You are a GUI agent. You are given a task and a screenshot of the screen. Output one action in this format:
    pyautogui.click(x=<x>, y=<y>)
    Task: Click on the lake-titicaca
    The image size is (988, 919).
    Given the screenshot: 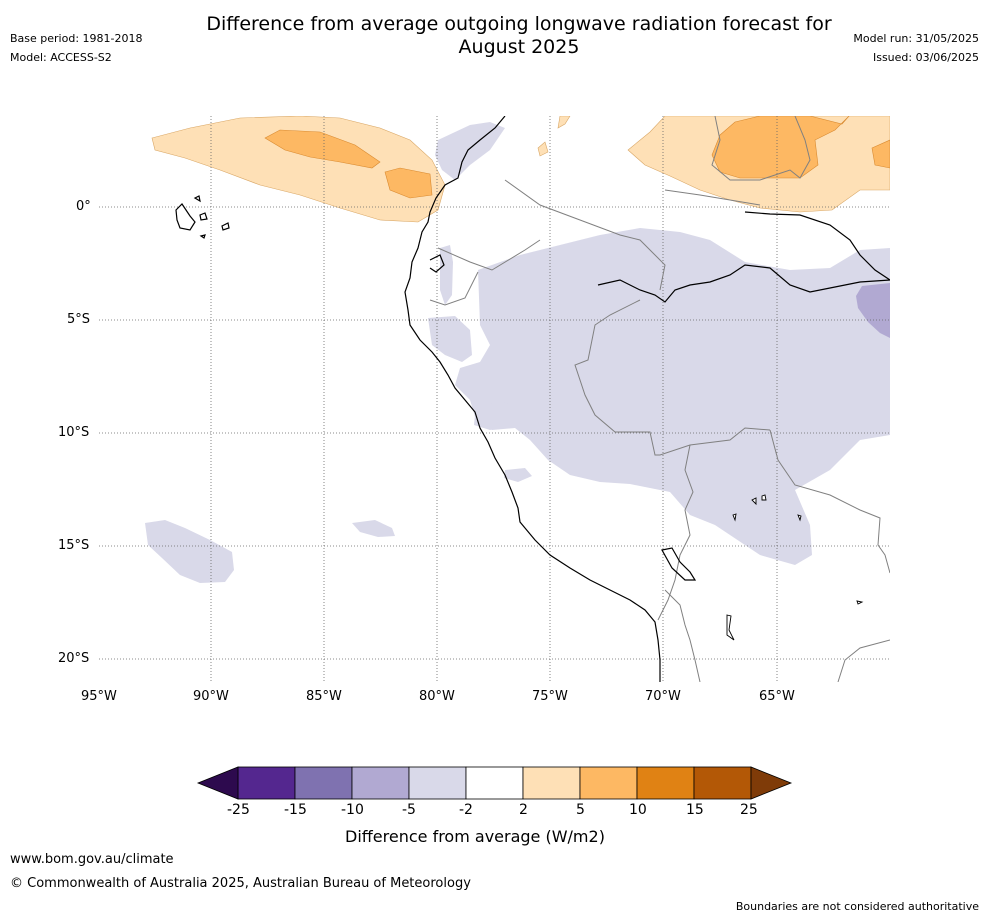 What is the action you would take?
    pyautogui.click(x=679, y=564)
    